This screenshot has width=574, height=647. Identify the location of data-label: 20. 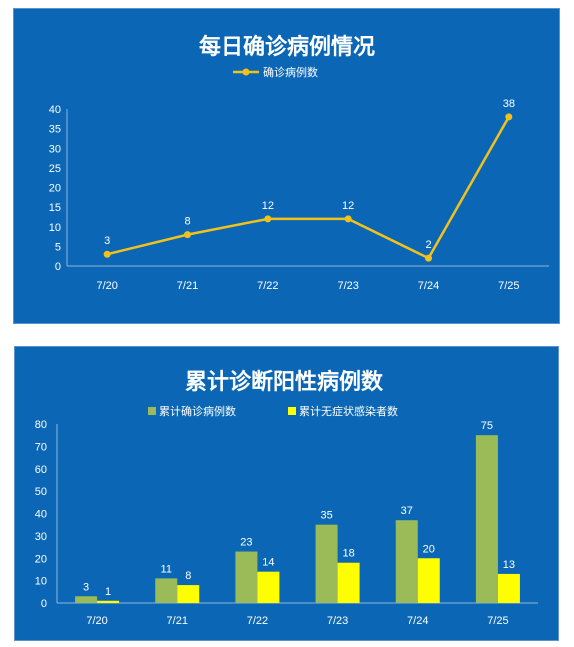
(429, 549).